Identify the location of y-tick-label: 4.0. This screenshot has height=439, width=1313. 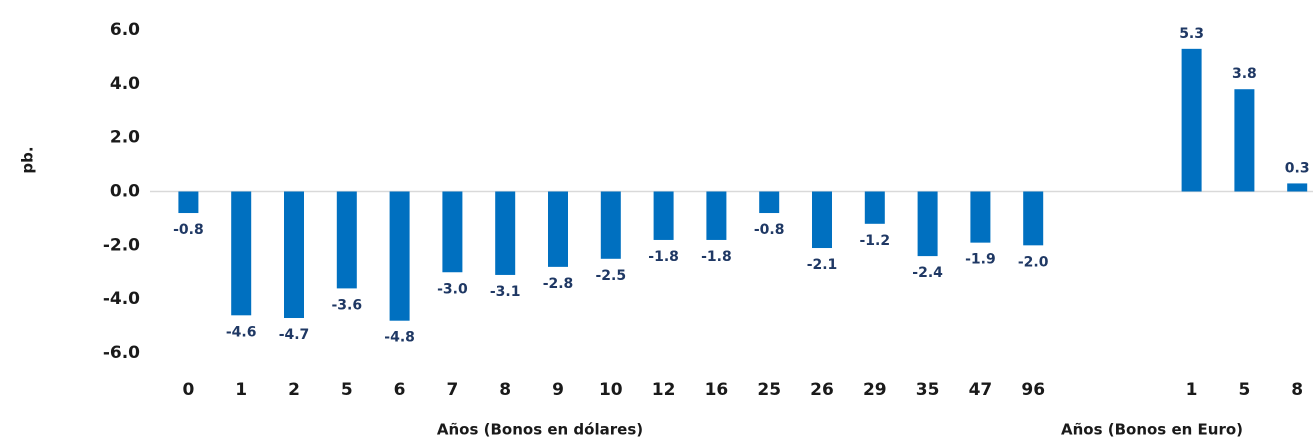
(125, 84).